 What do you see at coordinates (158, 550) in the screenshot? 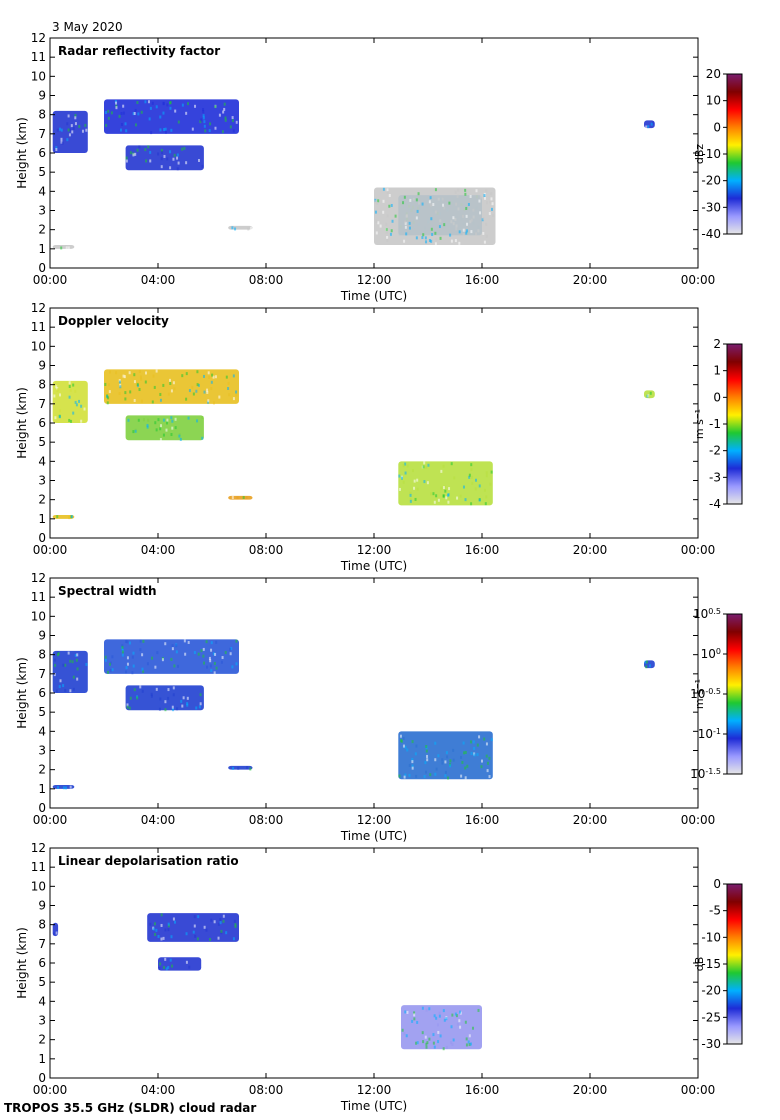
I see `x-tick-label: 04:00` at bounding box center [158, 550].